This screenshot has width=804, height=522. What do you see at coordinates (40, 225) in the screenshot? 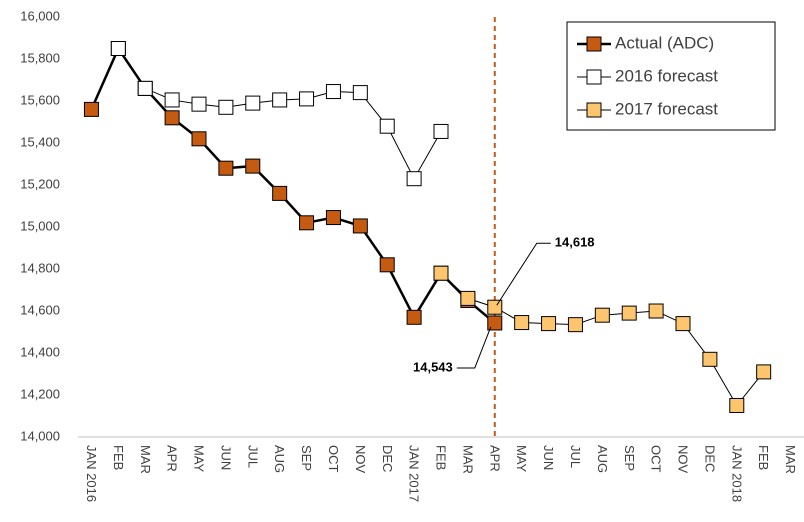
I see `y-tick-label: 15,000` at bounding box center [40, 225].